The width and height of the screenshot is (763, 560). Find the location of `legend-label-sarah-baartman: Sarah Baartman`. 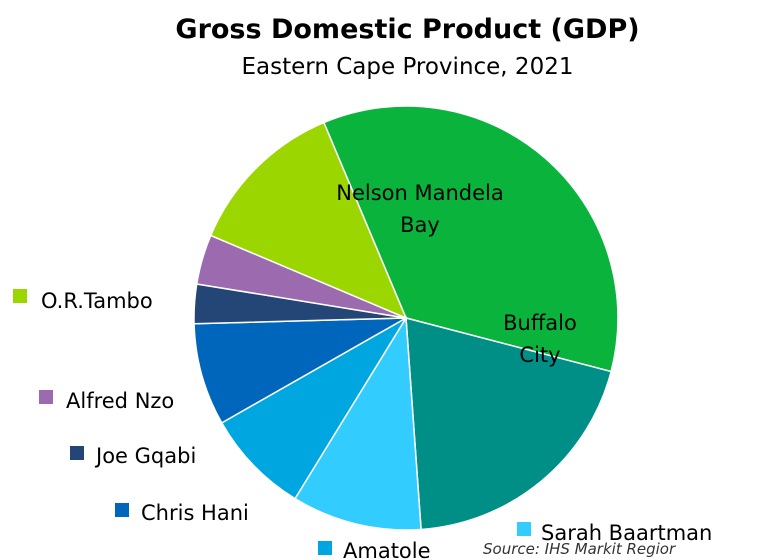

legend-label-sarah-baartman: Sarah Baartman is located at coordinates (626, 533).